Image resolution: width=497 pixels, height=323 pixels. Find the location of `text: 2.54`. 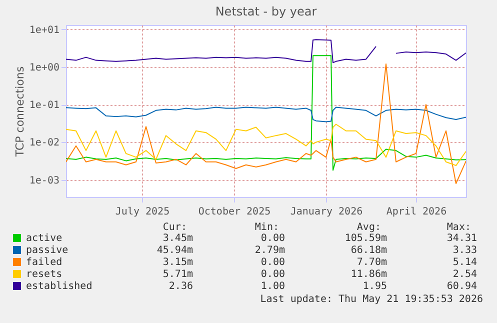

text: 2.54 is located at coordinates (464, 274).